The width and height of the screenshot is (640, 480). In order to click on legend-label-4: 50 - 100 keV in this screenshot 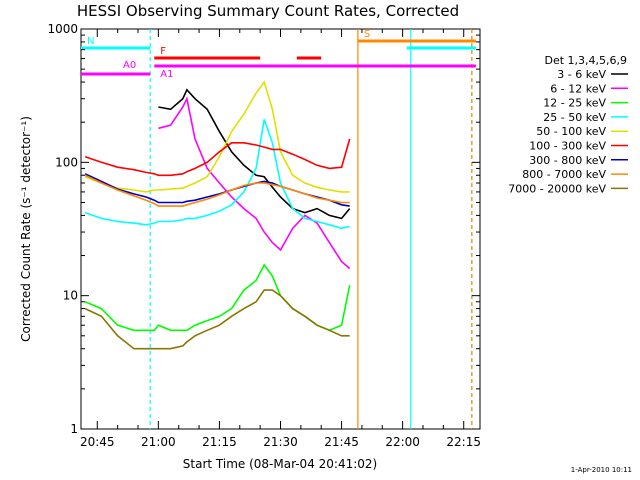, I will do `click(571, 131)`.